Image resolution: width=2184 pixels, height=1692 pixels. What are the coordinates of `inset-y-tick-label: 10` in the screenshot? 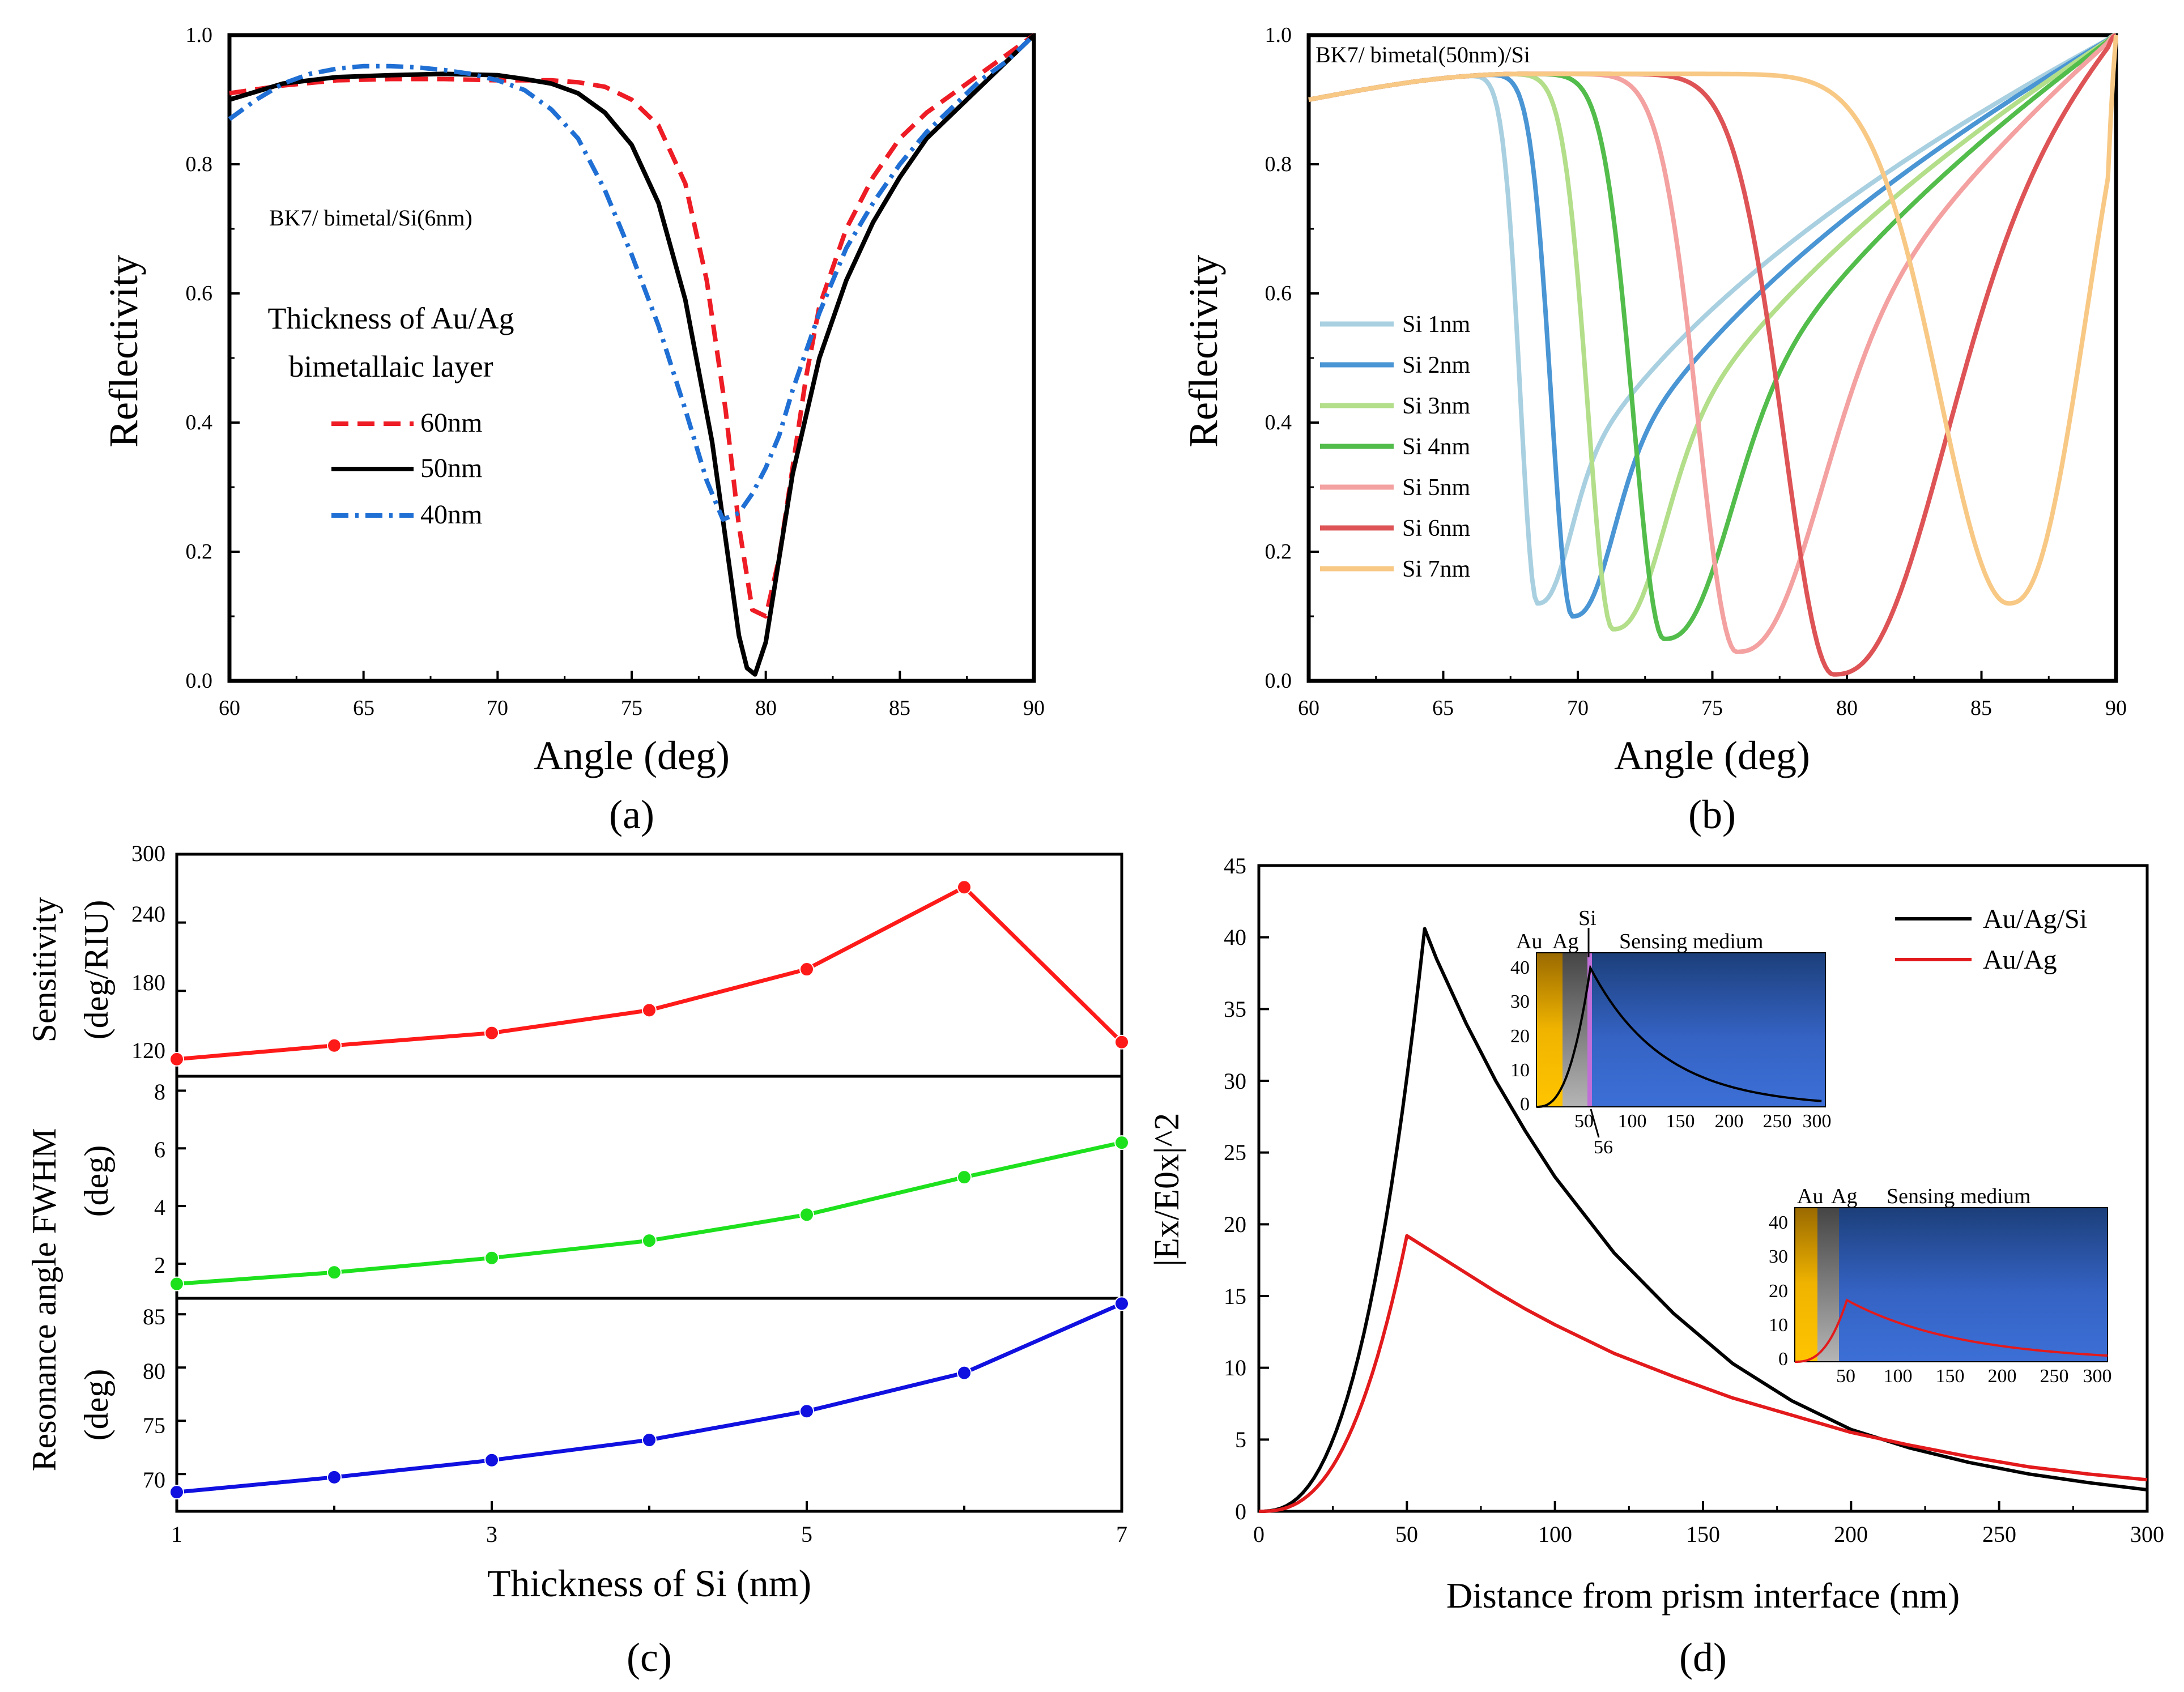 It's located at (1520, 1071).